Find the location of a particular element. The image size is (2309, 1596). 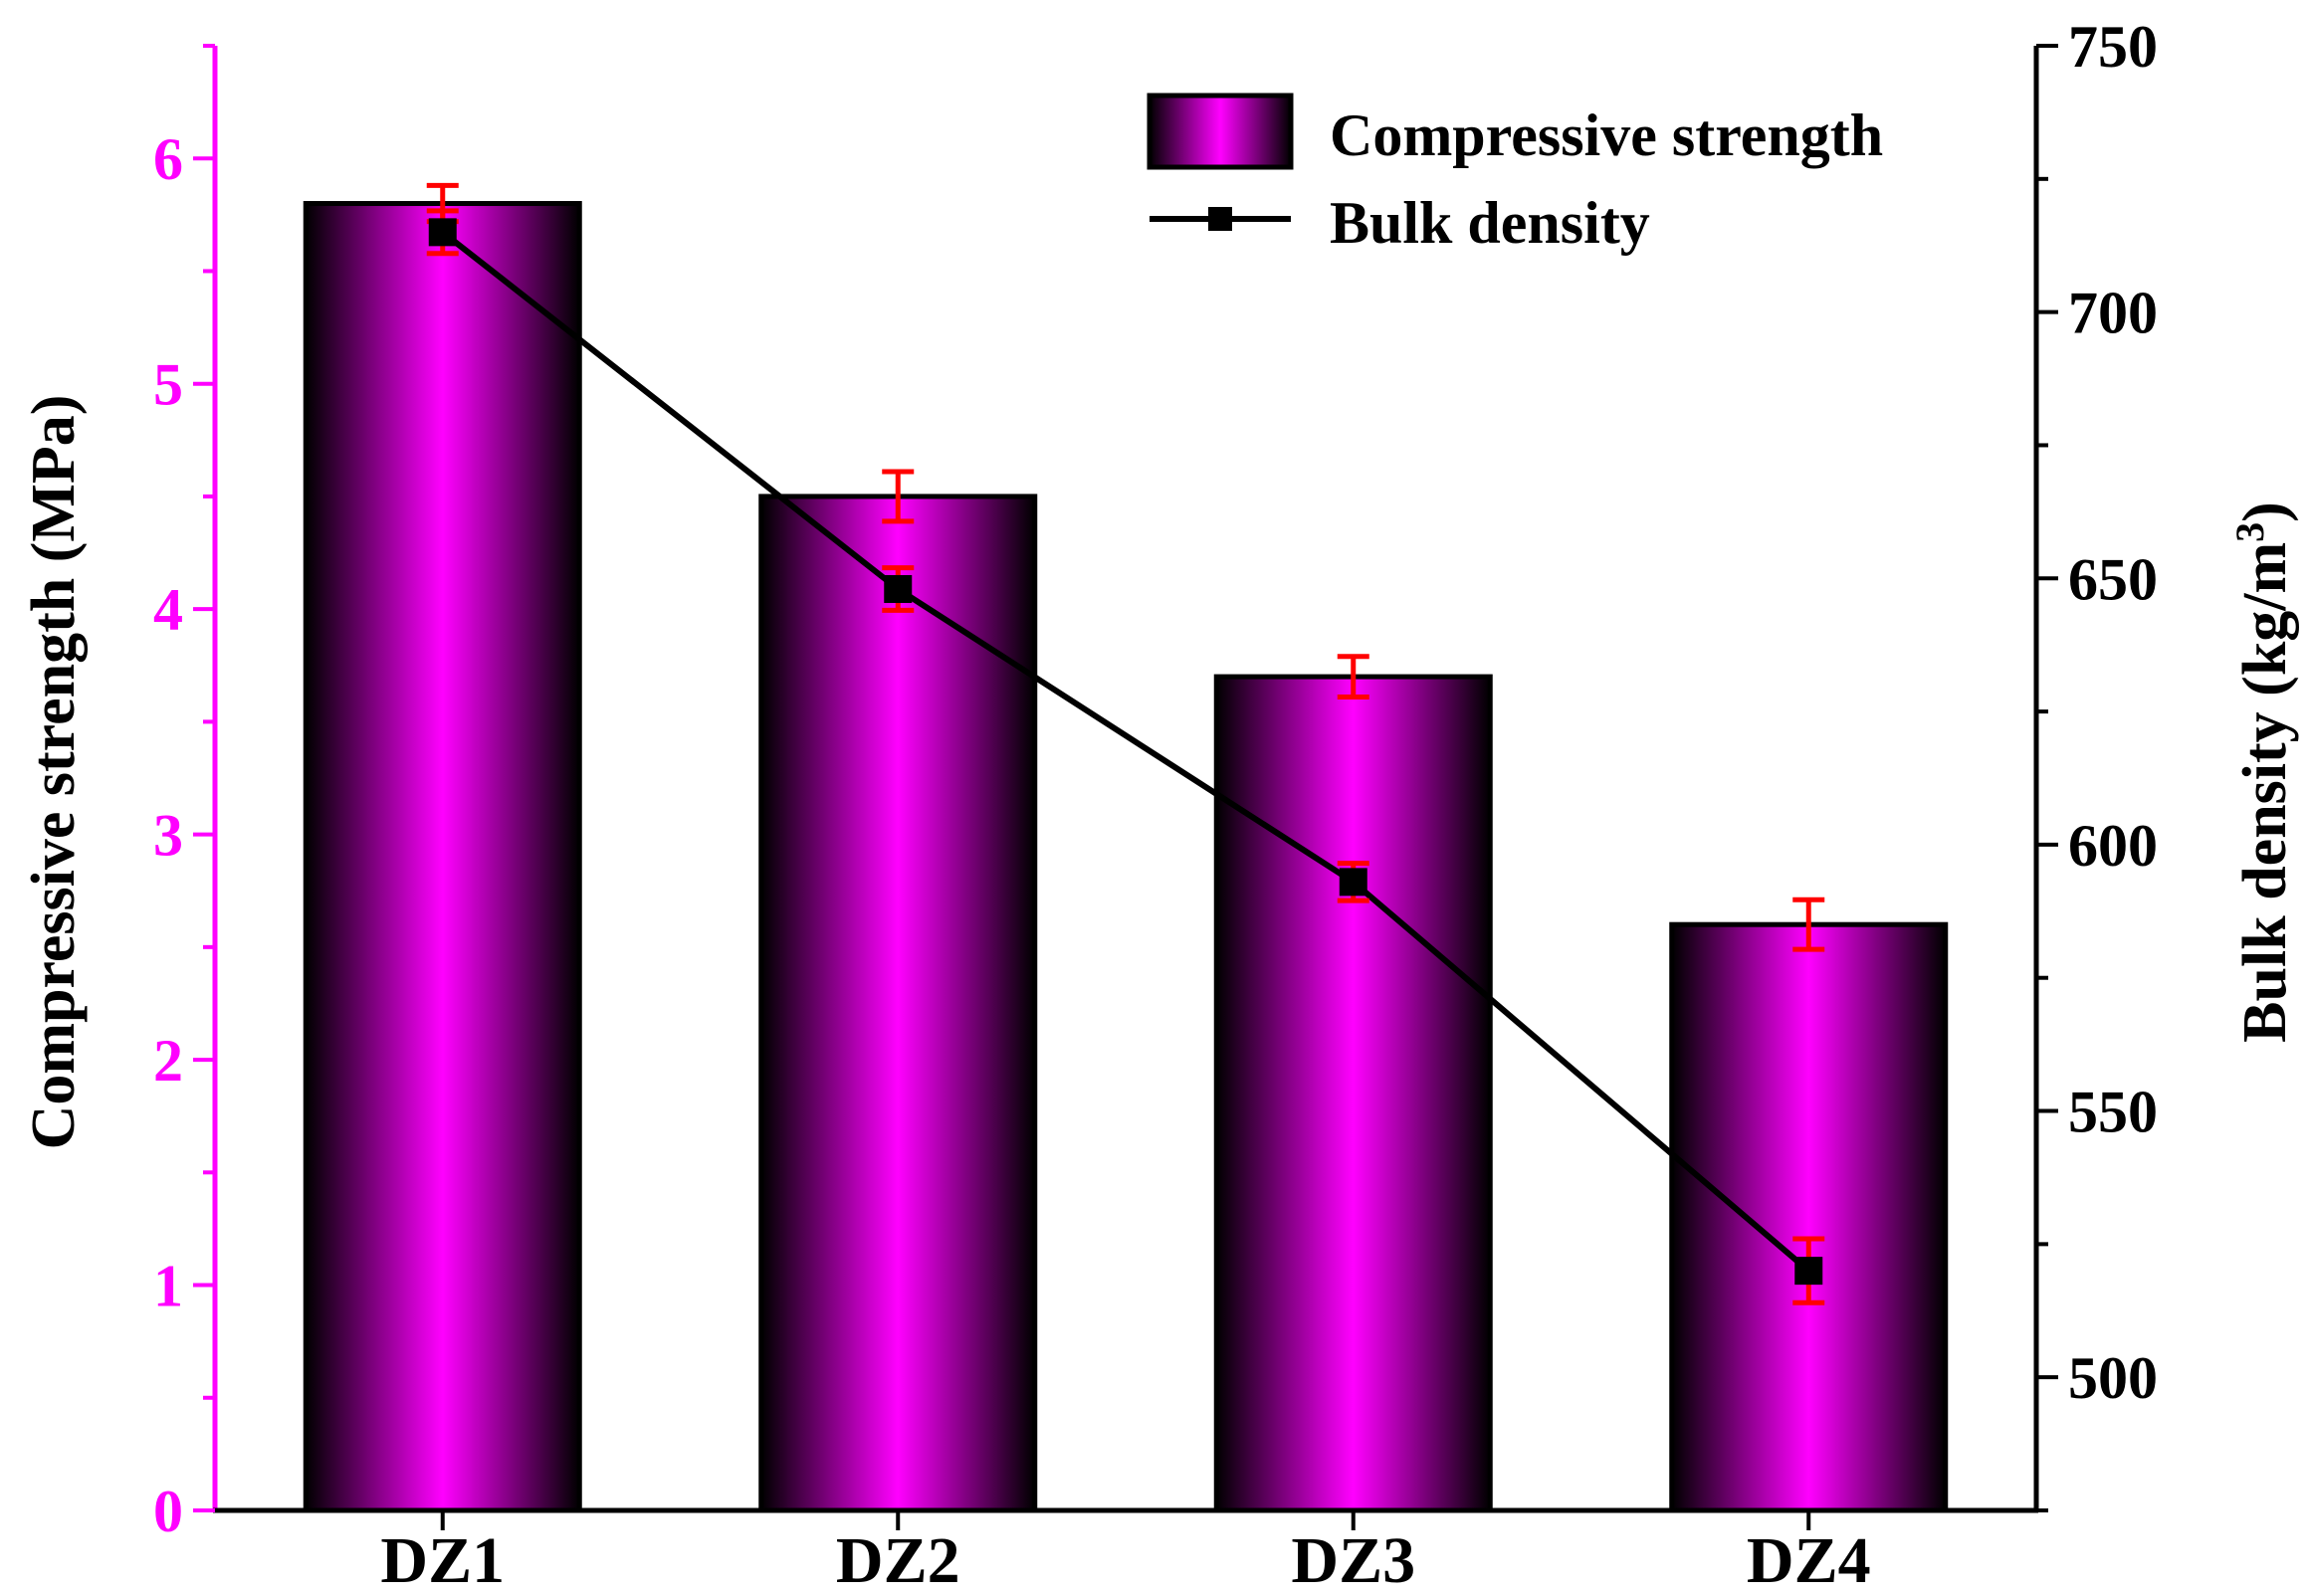

left-tick-label-0: 0 is located at coordinates (168, 1512).